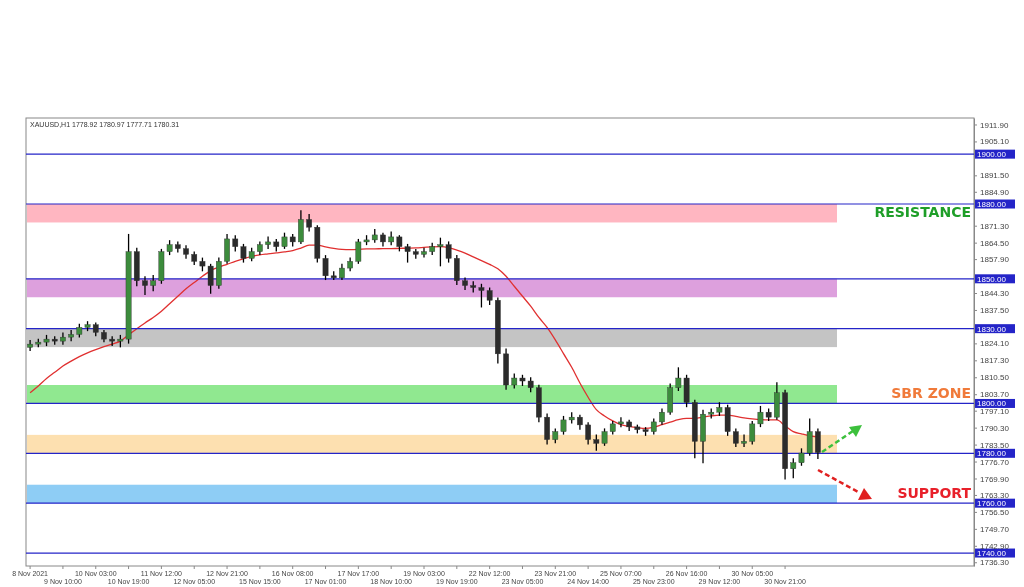 This screenshot has width=1024, height=587. What do you see at coordinates (995, 496) in the screenshot?
I see `y-tick-label: 1763.30` at bounding box center [995, 496].